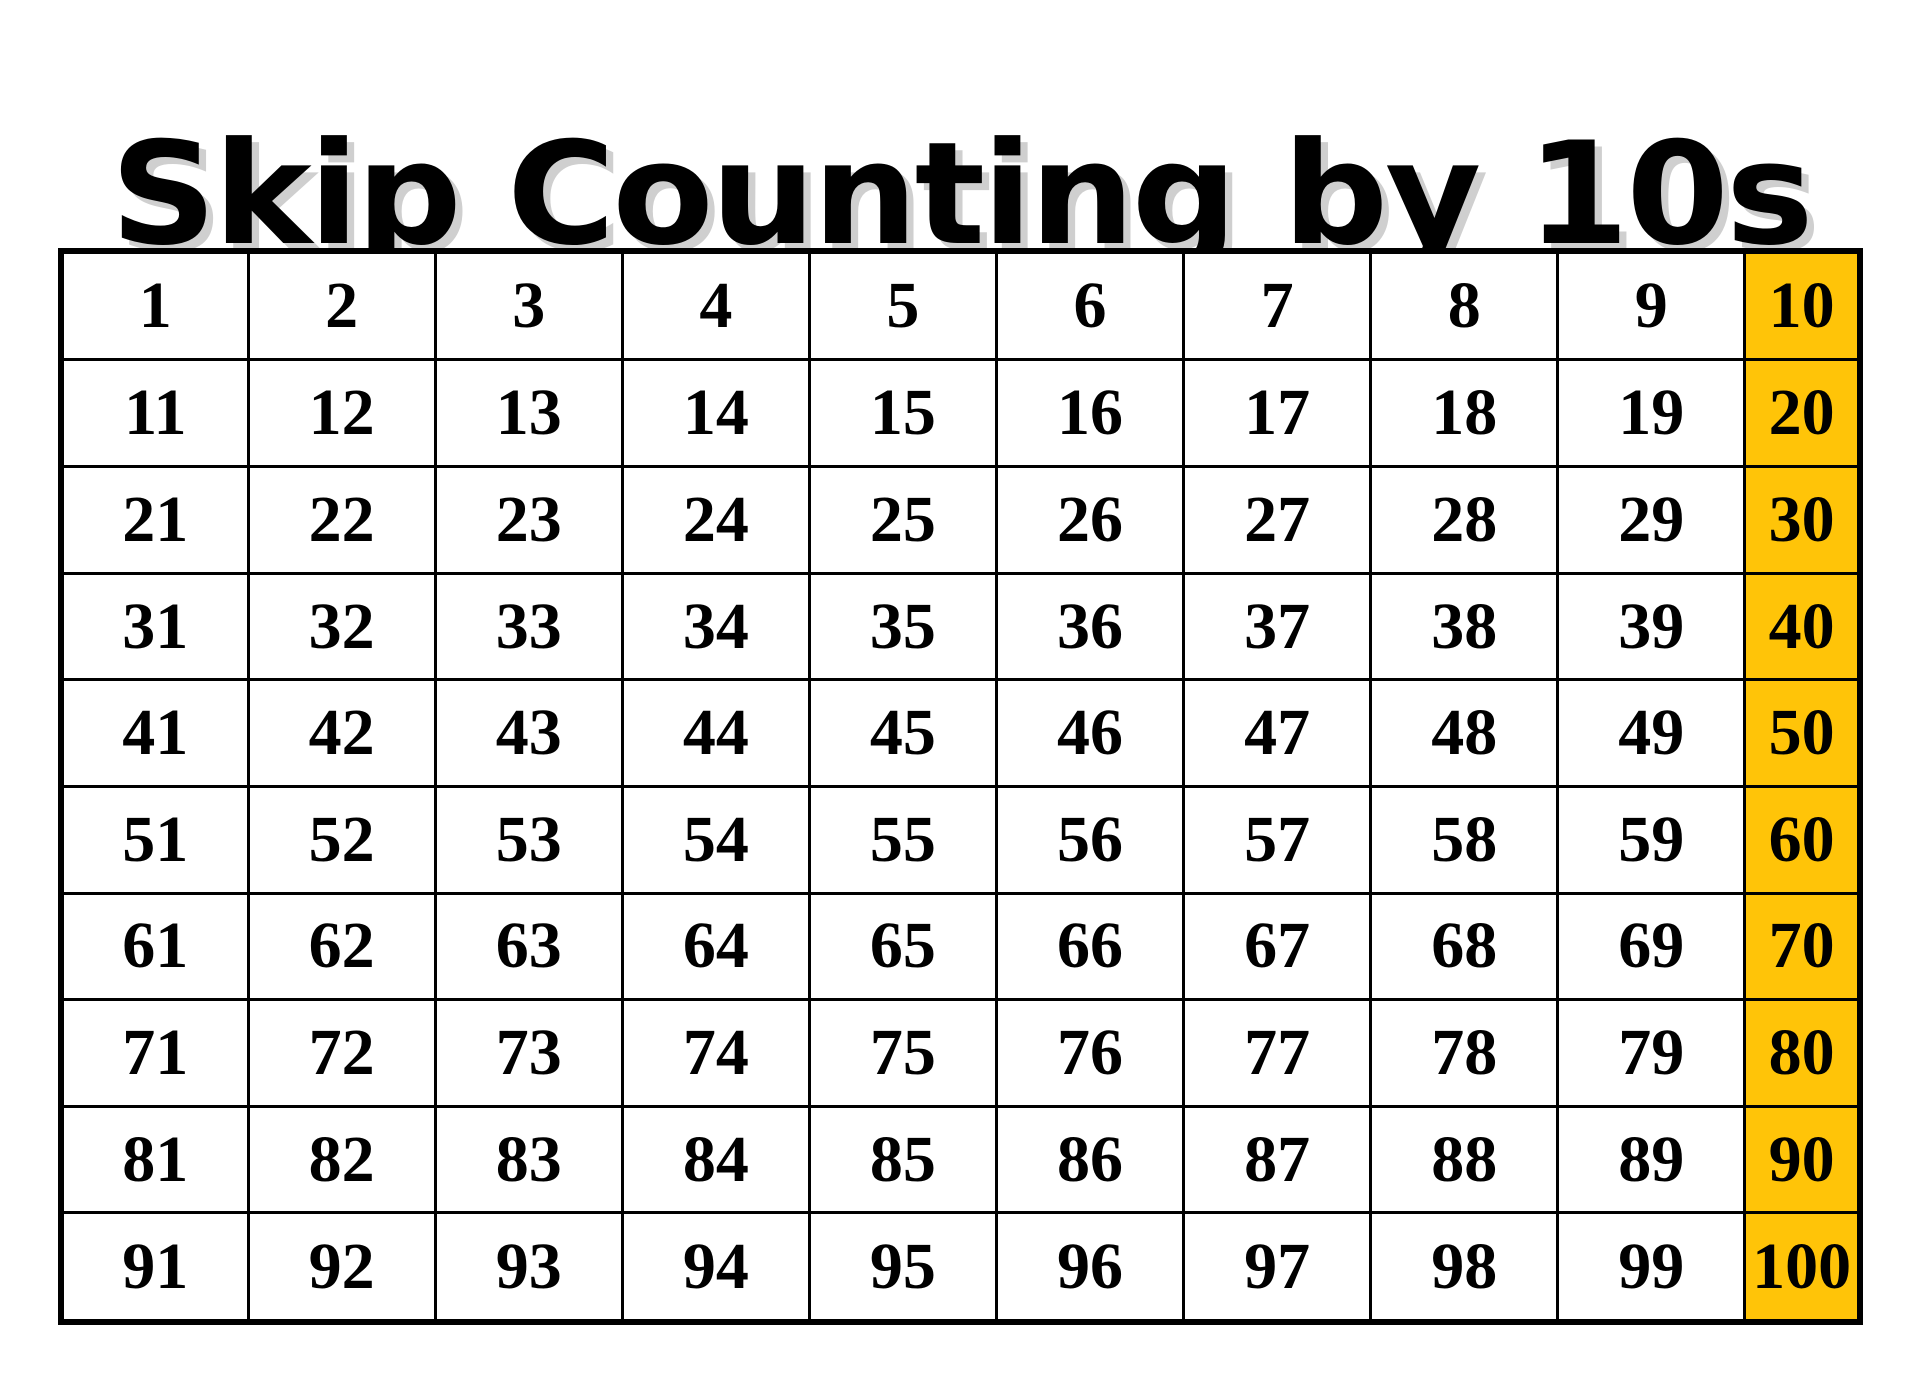 Image resolution: width=1920 pixels, height=1388 pixels. What do you see at coordinates (1464, 733) in the screenshot?
I see `number-cell: 48` at bounding box center [1464, 733].